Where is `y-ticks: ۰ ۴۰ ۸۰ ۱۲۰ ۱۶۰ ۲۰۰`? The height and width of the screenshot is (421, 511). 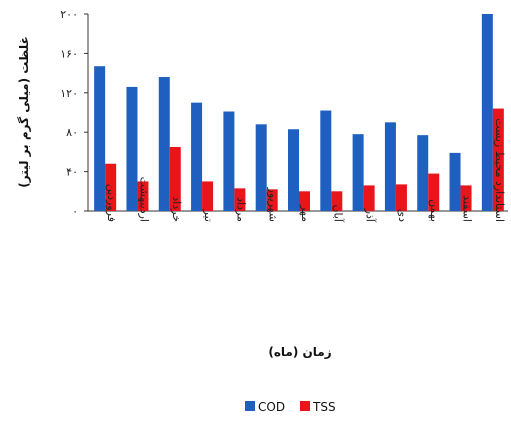
y-ticks: ۰ ۴۰ ۸۰ ۱۲۰ ۱۶۰ ۲۰۰ is located at coordinates (74, 113).